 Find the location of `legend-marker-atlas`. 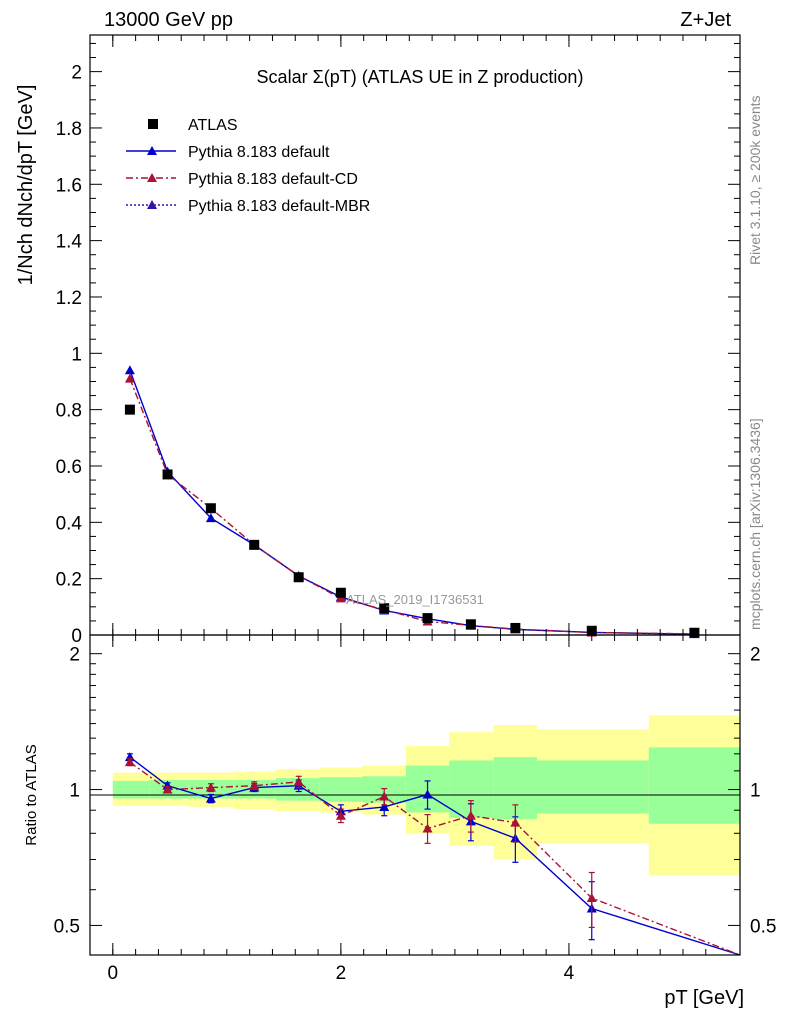

legend-marker-atlas is located at coordinates (153, 124).